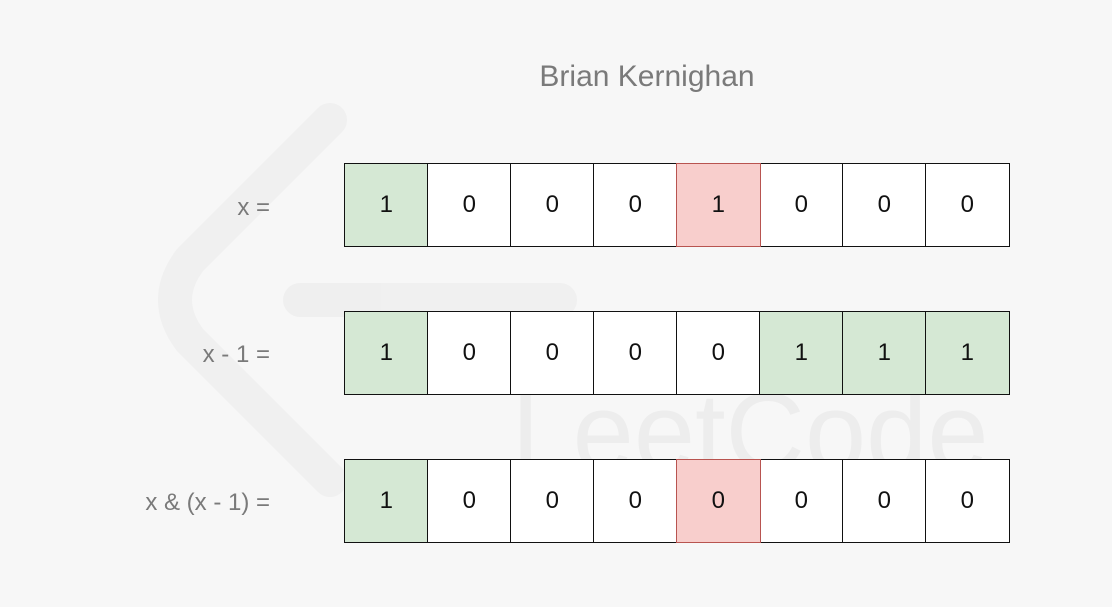 The image size is (1112, 607). I want to click on row-label-x-and-x-minus-1: x & (x - 1) =, so click(207, 502).